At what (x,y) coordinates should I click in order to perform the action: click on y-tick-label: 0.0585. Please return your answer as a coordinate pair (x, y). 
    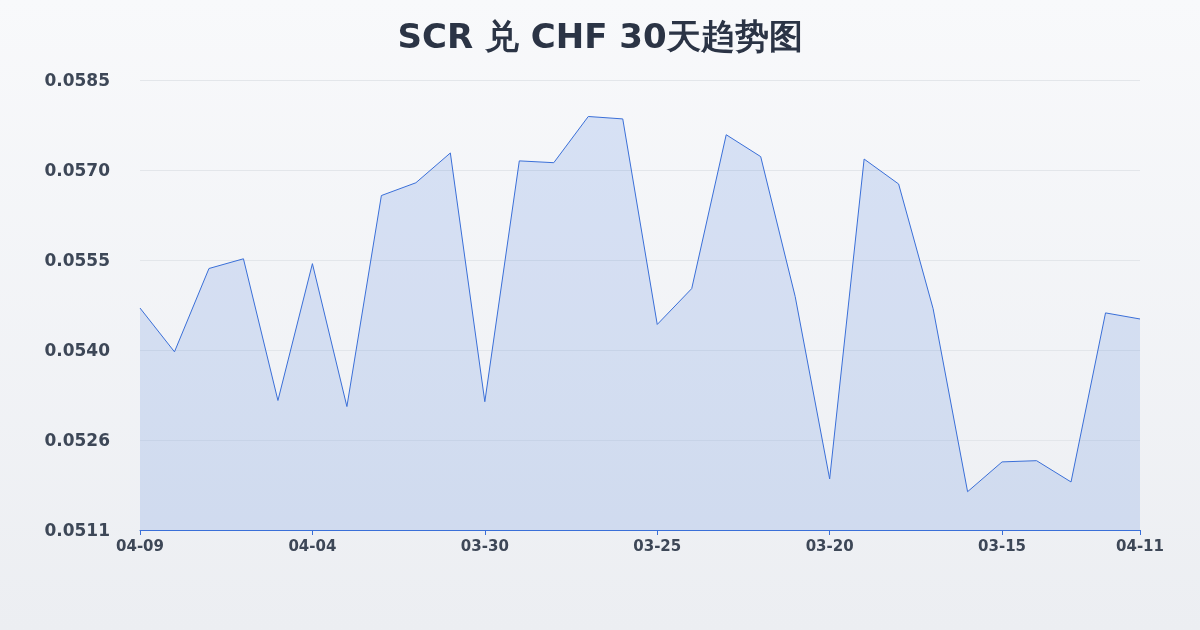
    Looking at the image, I should click on (77, 80).